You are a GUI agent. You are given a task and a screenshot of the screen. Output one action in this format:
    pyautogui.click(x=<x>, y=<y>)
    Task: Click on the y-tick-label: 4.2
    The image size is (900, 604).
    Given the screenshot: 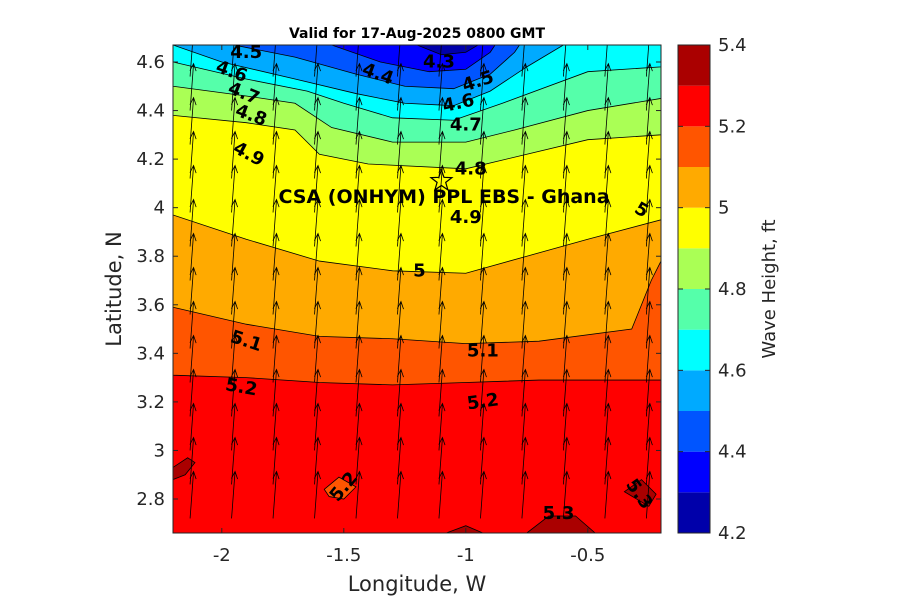 What is the action you would take?
    pyautogui.click(x=150, y=159)
    